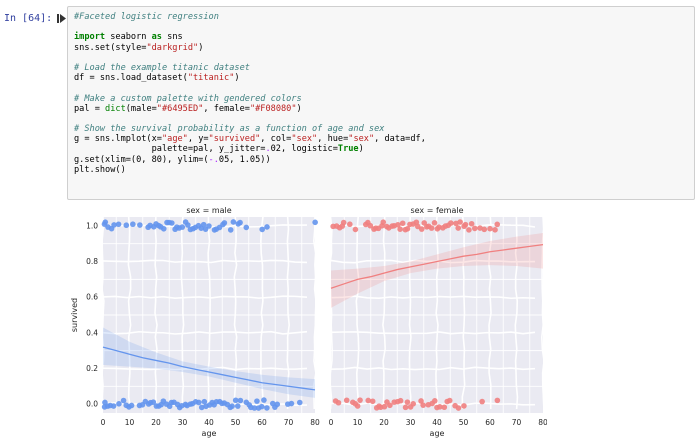 The image size is (698, 445). I want to click on code-token: True, so click(348, 149).